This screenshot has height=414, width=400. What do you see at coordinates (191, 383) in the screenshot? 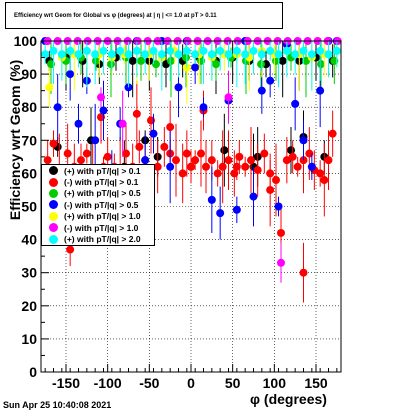
I see `x-tick-label: 0` at bounding box center [191, 383].